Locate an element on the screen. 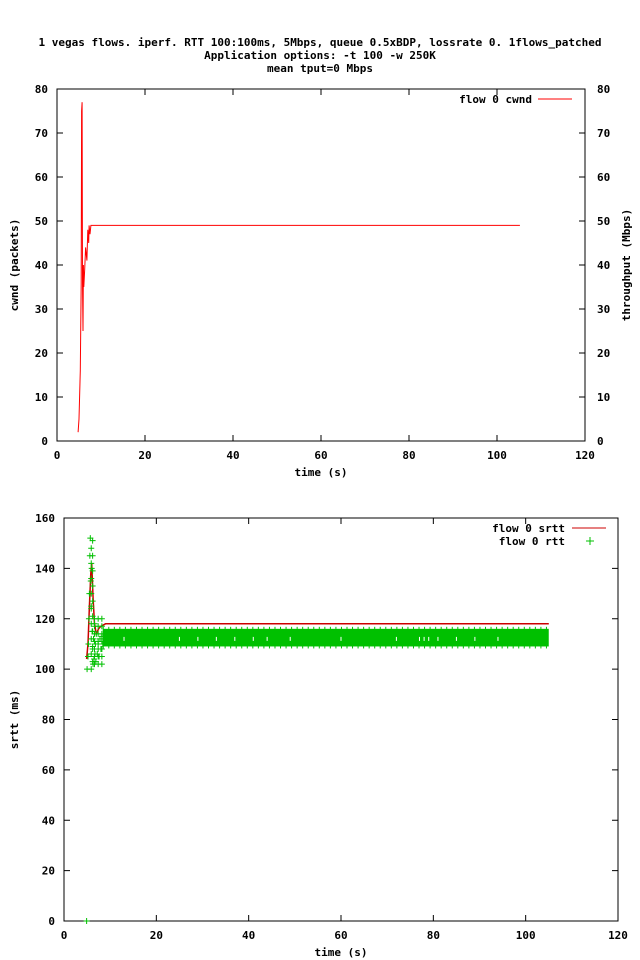  y2-tick-label-1: 70 is located at coordinates (603, 133).